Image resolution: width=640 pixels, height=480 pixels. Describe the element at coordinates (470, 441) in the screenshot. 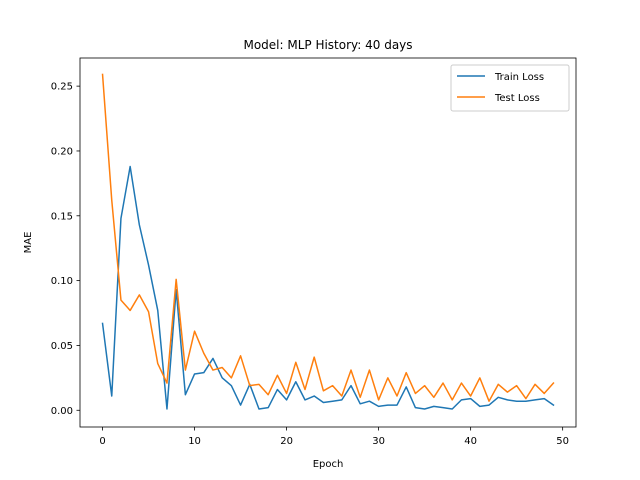

I see `x-tick-label: 40` at that location.